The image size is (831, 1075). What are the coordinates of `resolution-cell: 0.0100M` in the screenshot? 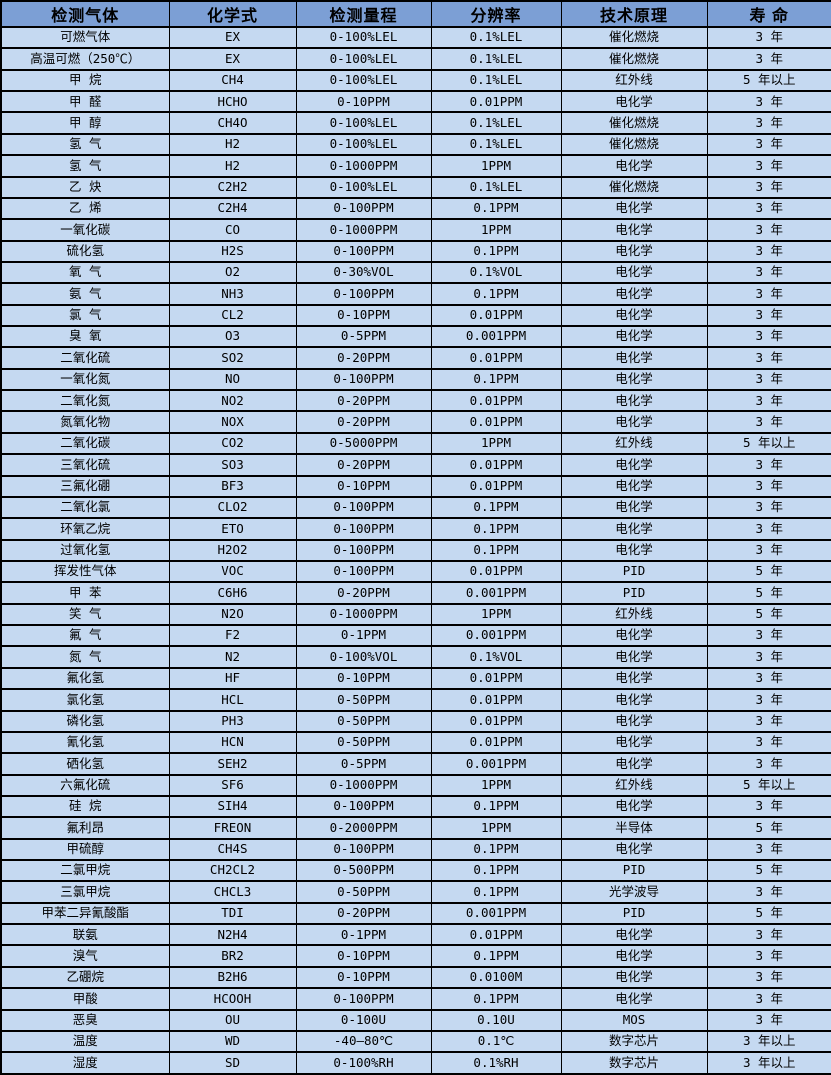 It's located at (496, 977).